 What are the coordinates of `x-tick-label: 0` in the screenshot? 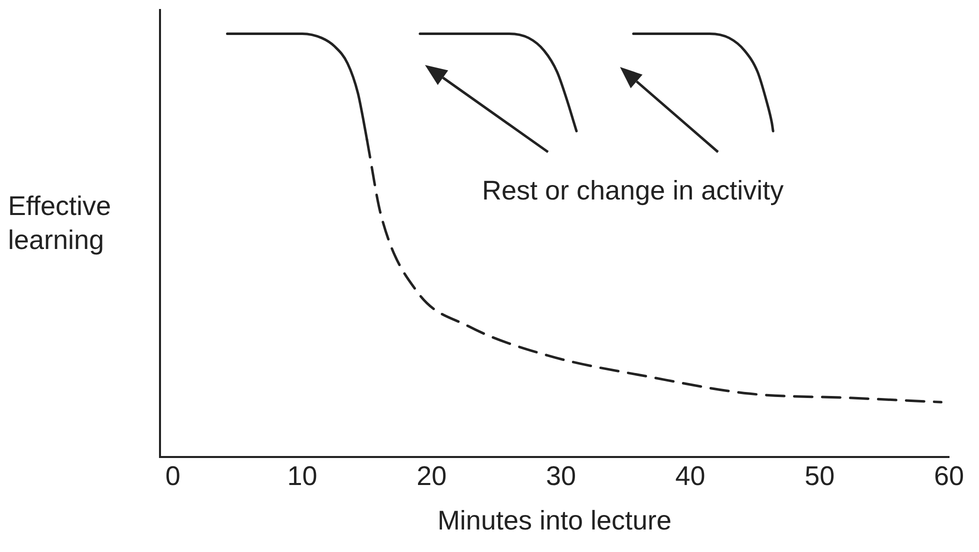 It's located at (172, 475).